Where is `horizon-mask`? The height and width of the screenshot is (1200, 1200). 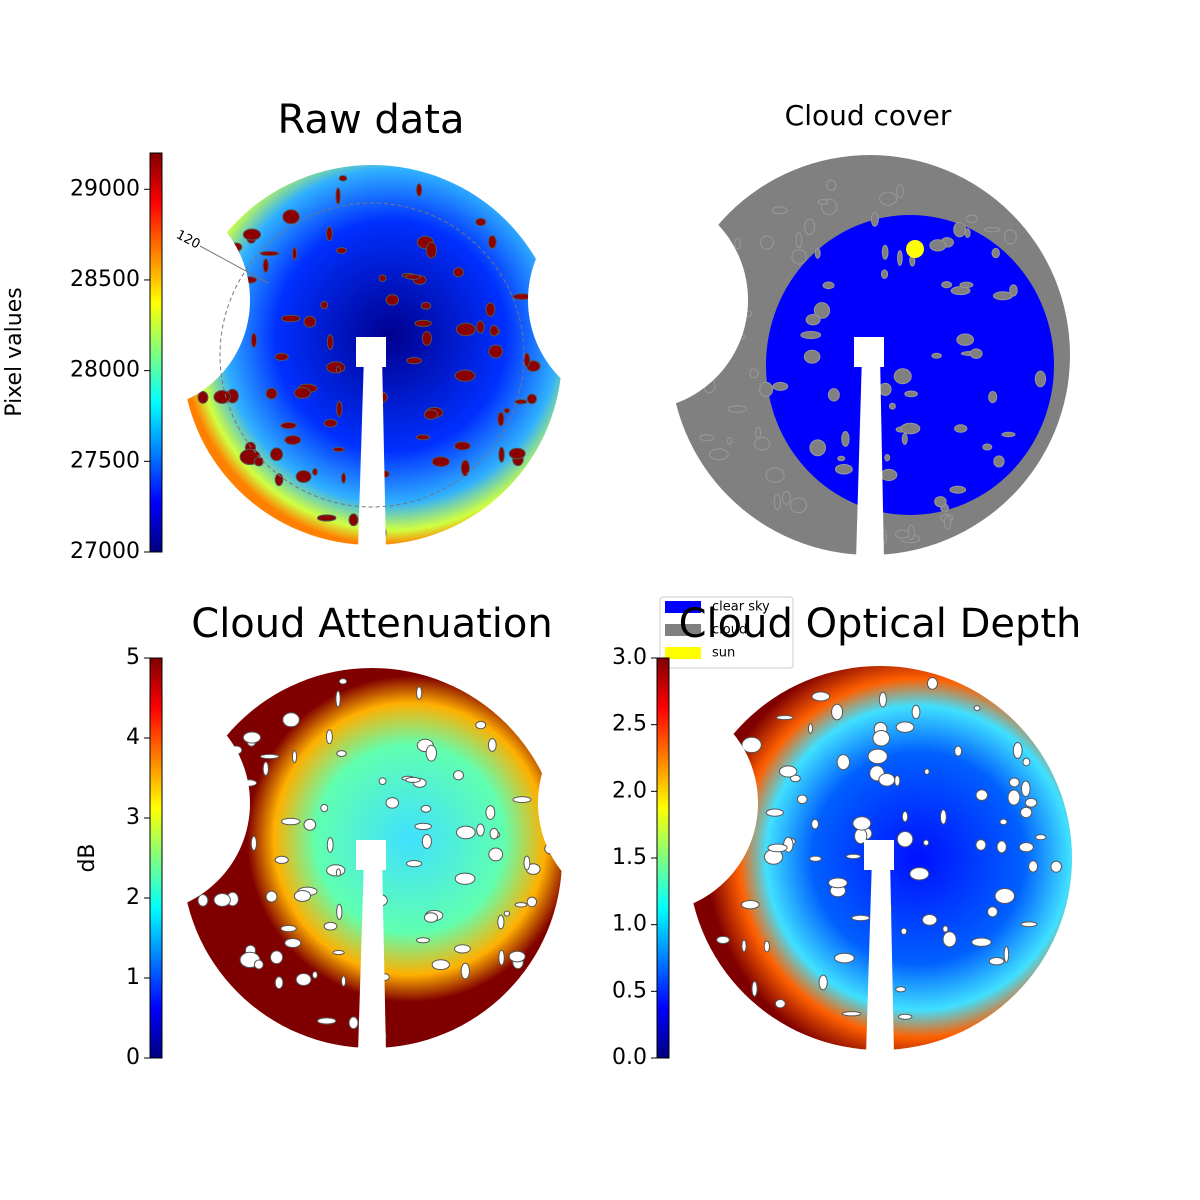 horizon-mask is located at coordinates (140, 803).